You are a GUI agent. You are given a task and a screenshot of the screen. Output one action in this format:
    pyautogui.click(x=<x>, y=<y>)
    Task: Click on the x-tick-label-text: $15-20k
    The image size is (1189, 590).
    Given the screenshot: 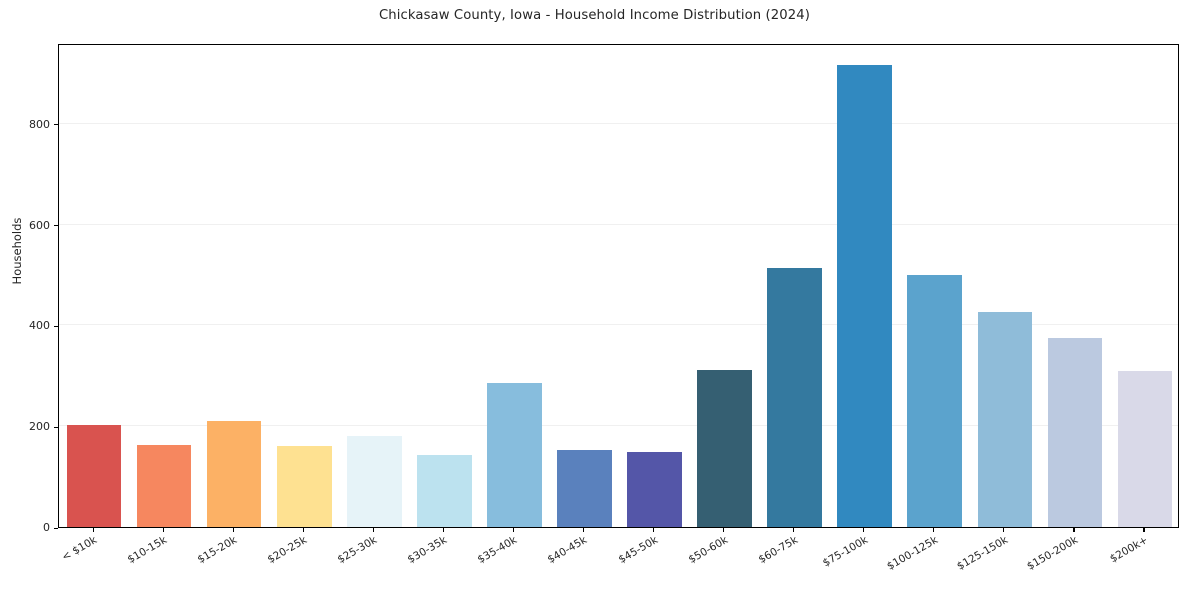 What is the action you would take?
    pyautogui.click(x=217, y=550)
    